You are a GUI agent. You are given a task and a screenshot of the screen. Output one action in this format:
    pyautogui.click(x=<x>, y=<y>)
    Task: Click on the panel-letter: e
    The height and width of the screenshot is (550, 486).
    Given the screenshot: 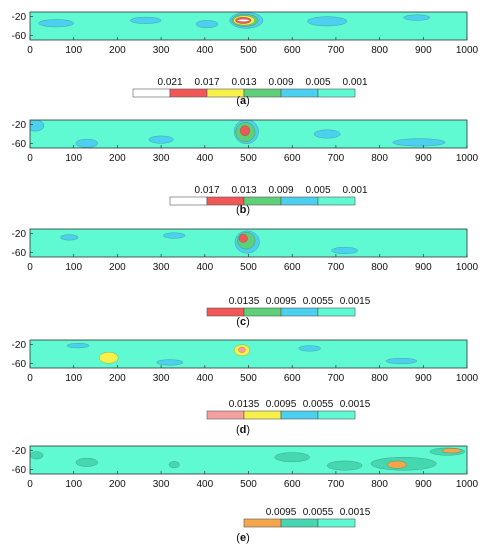 What is the action you would take?
    pyautogui.click(x=243, y=538)
    